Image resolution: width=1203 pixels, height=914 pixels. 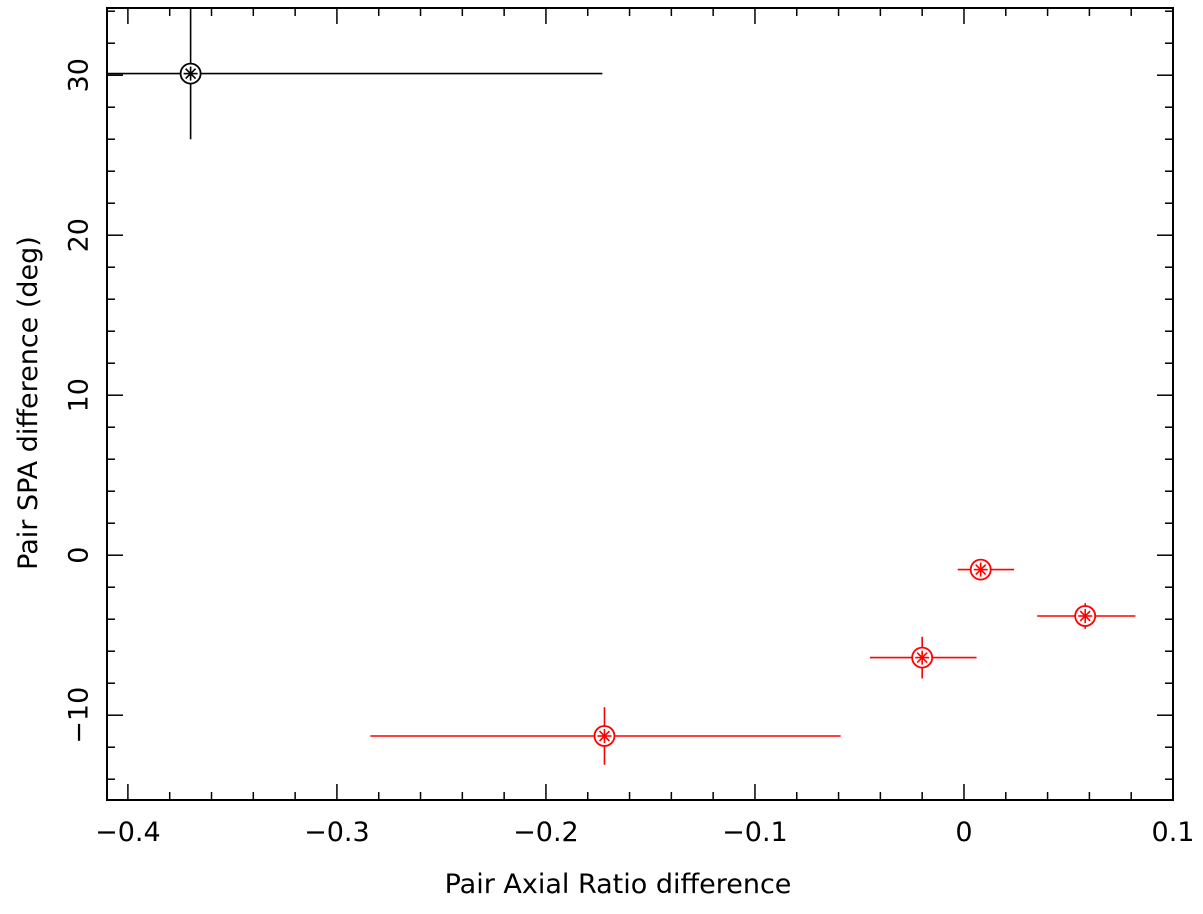 What do you see at coordinates (79, 715) in the screenshot?
I see `y-tick-label: −10` at bounding box center [79, 715].